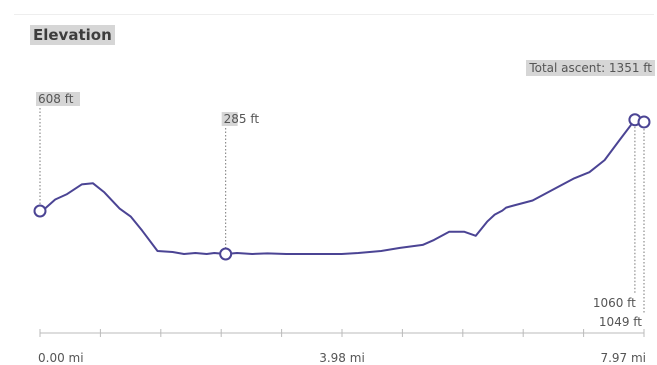 The width and height of the screenshot is (657, 365). I want to click on x-tick-label: 0.00 mi, so click(61, 358).